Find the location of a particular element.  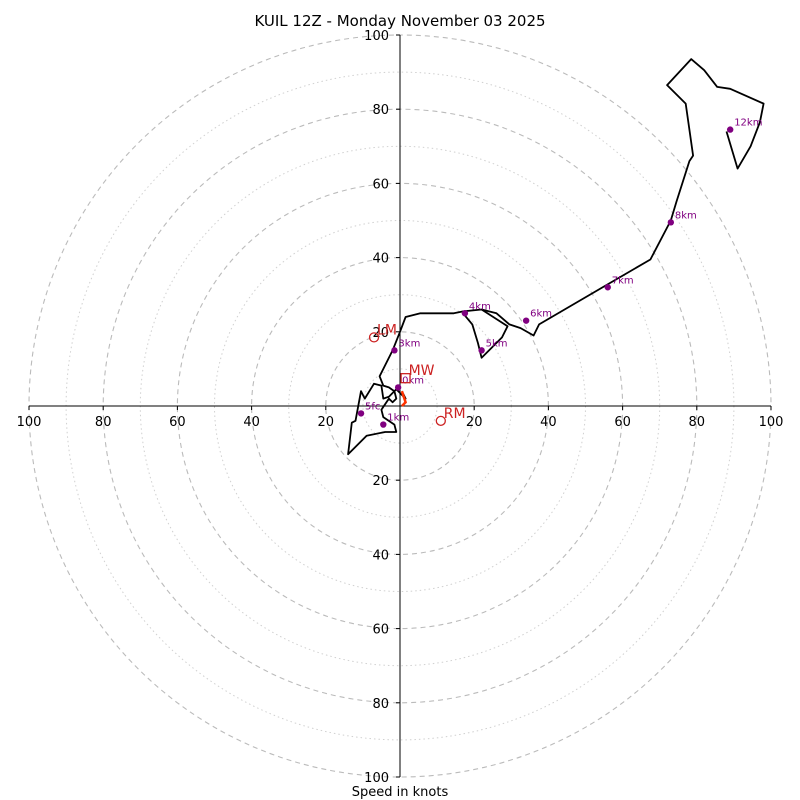

height-label: 7km is located at coordinates (623, 280).